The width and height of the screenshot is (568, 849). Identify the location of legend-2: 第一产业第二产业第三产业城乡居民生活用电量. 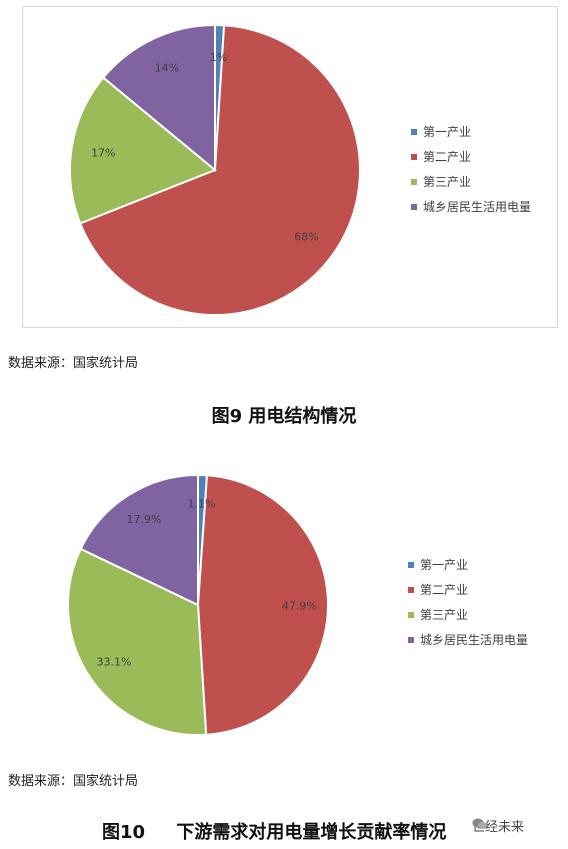
(468, 602).